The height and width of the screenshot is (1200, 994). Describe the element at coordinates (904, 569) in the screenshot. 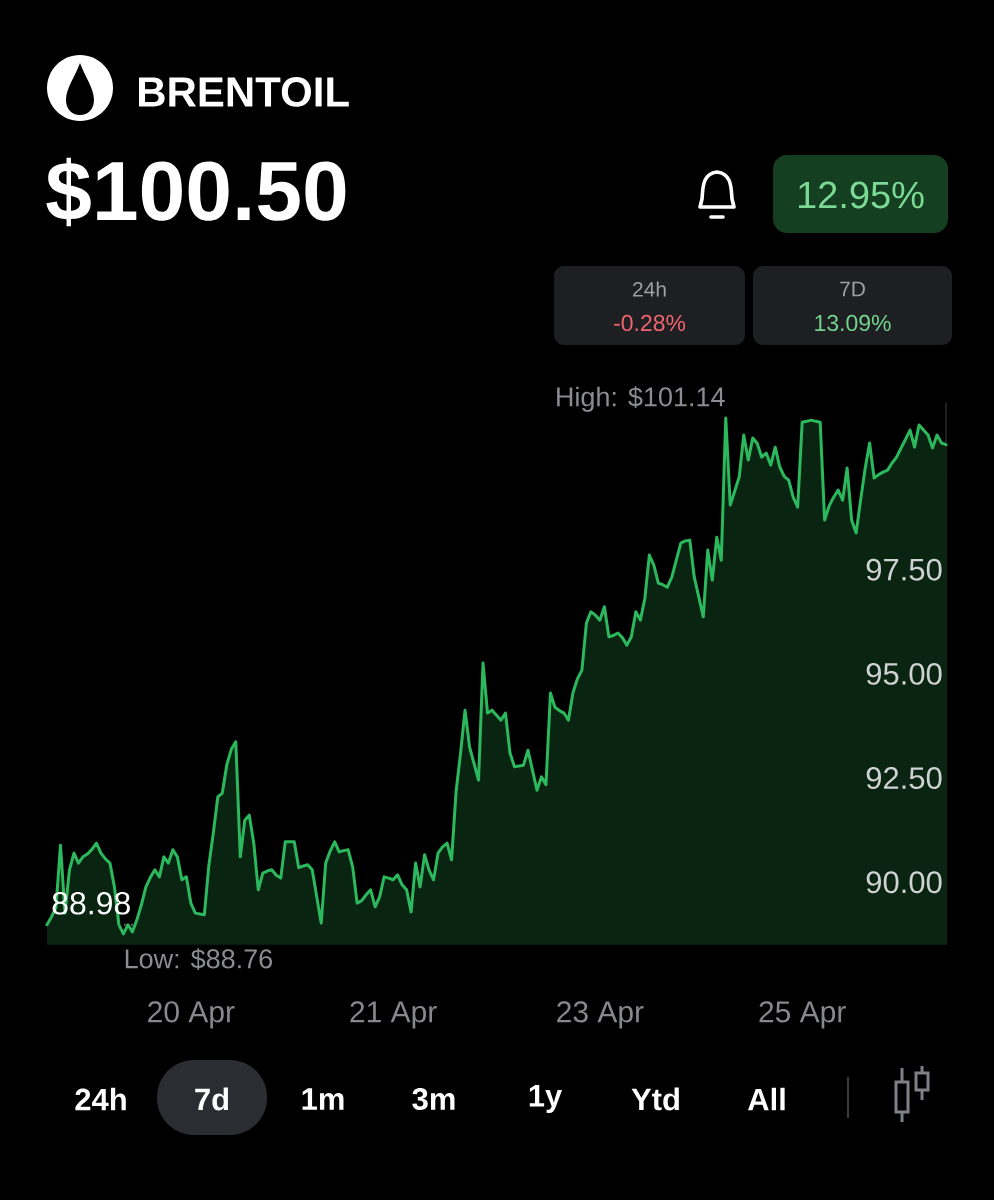

I see `y-tick-label: 97.50` at that location.